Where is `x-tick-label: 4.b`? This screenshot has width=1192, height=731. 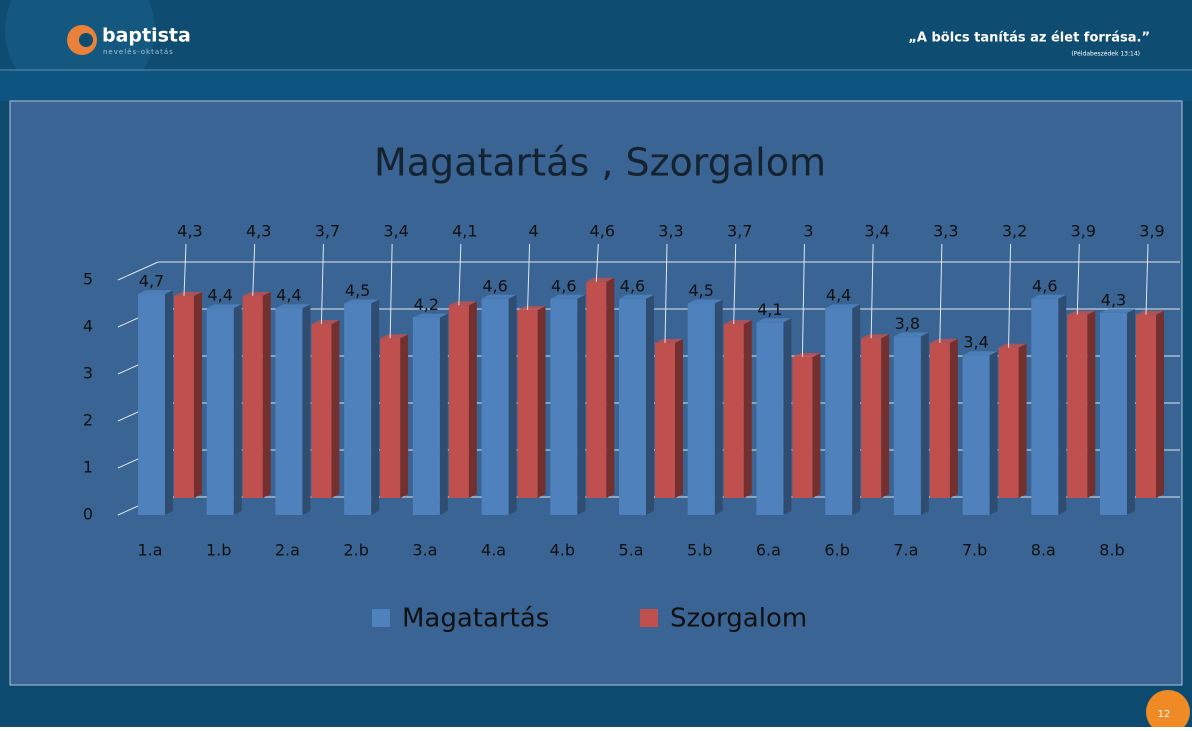
x-tick-label: 4.b is located at coordinates (562, 550).